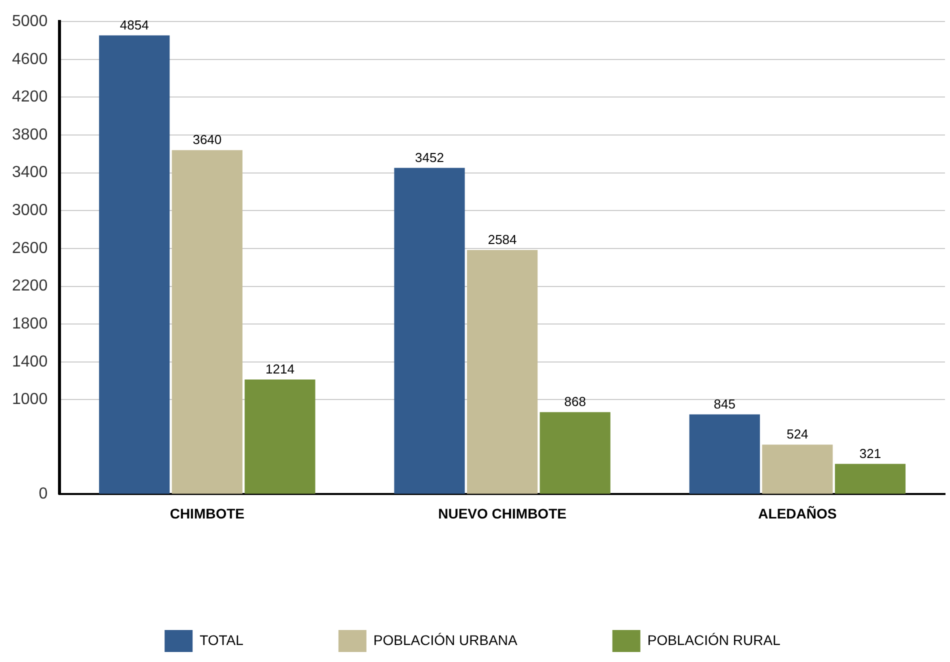  Describe the element at coordinates (207, 140) in the screenshot. I see `data-label: 3640` at that location.